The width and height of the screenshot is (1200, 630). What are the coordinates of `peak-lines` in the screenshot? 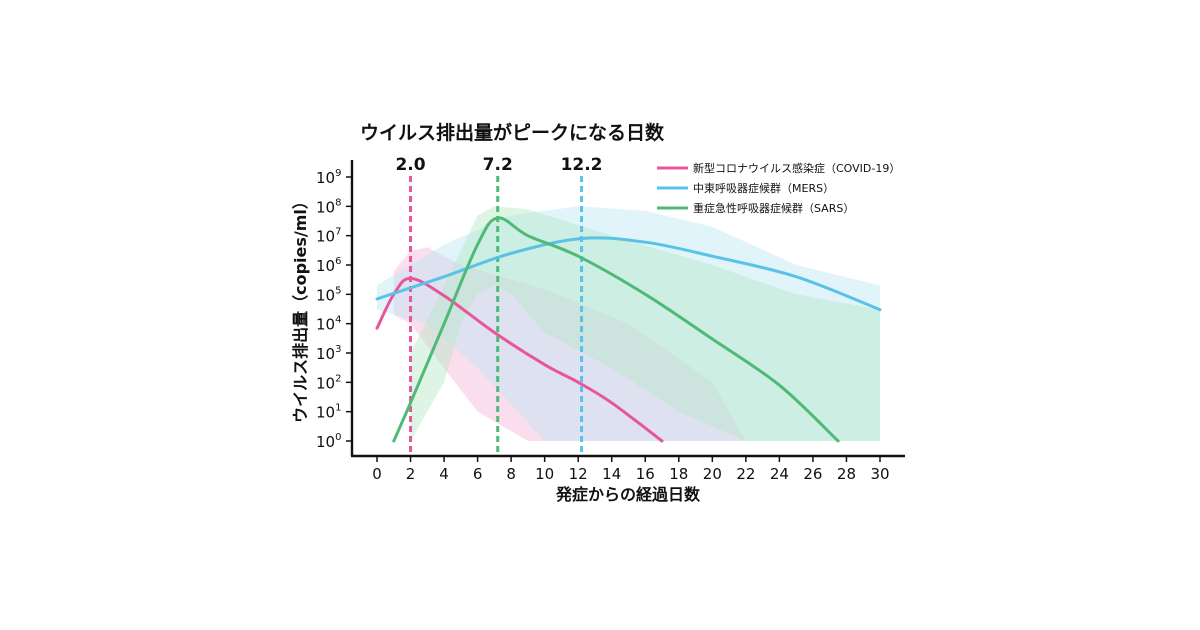 It's located at (496, 316).